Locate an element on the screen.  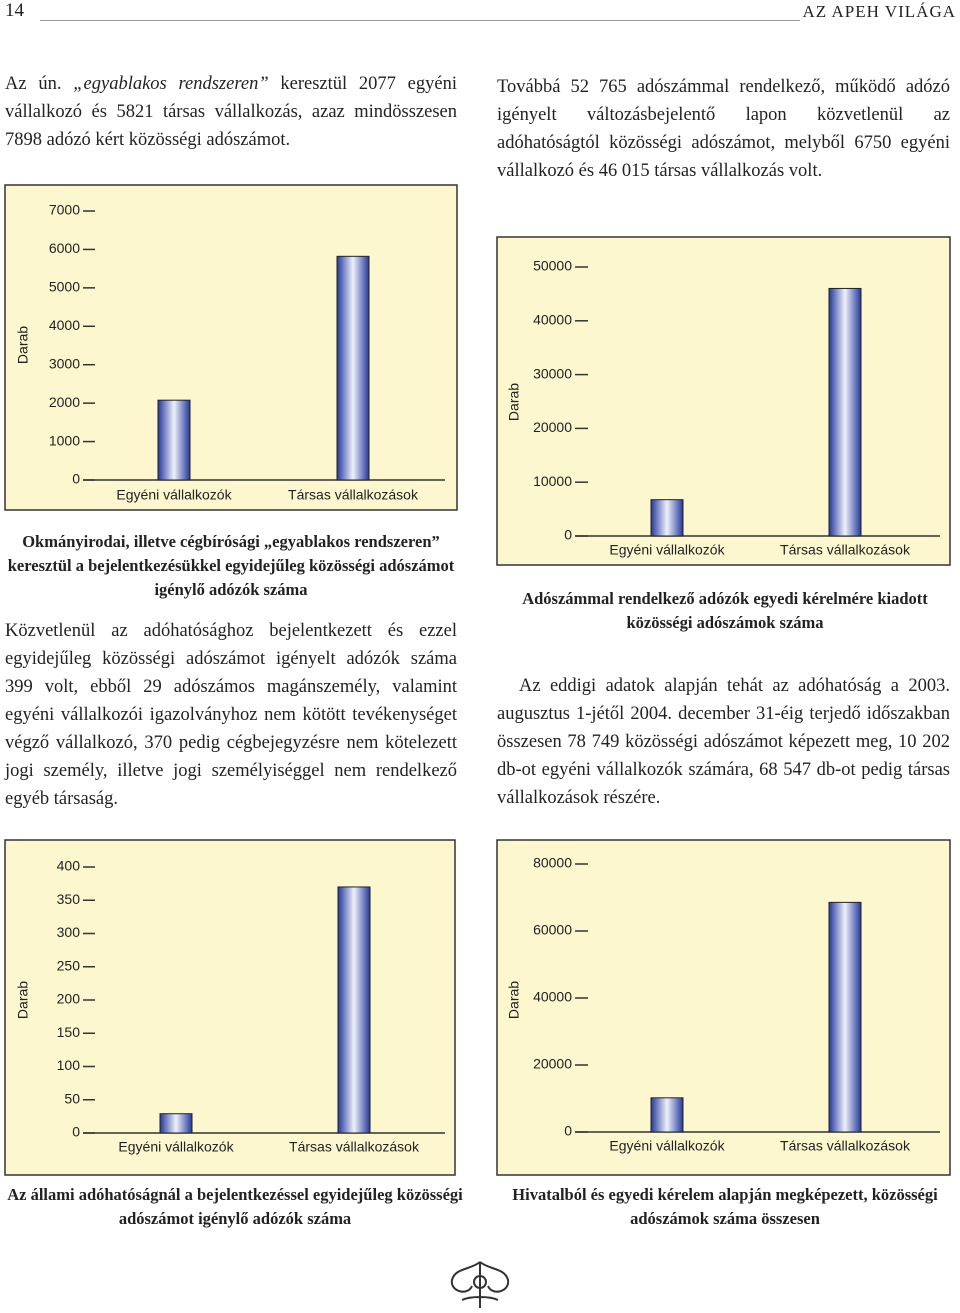
y-tick-label: 100 is located at coordinates (69, 1065).